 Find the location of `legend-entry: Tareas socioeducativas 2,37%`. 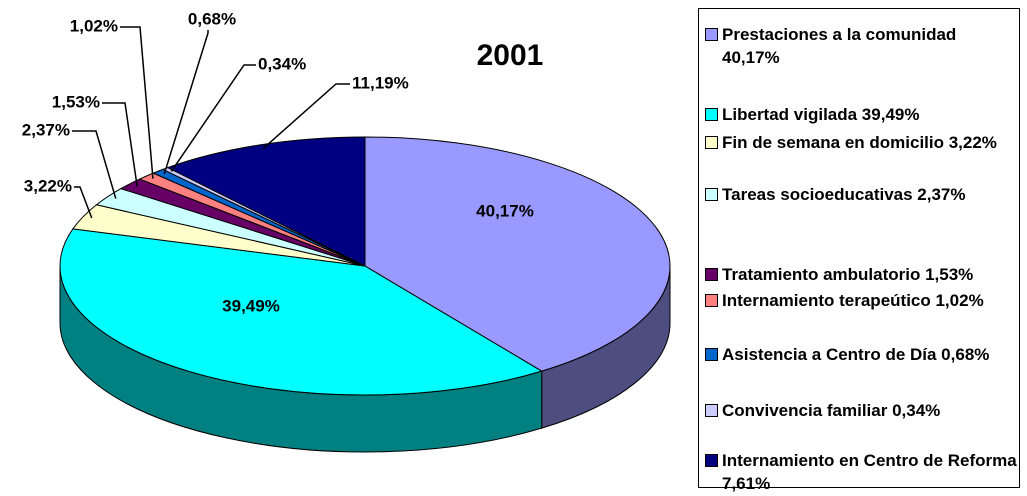

legend-entry: Tareas socioeducativas 2,37% is located at coordinates (861, 194).